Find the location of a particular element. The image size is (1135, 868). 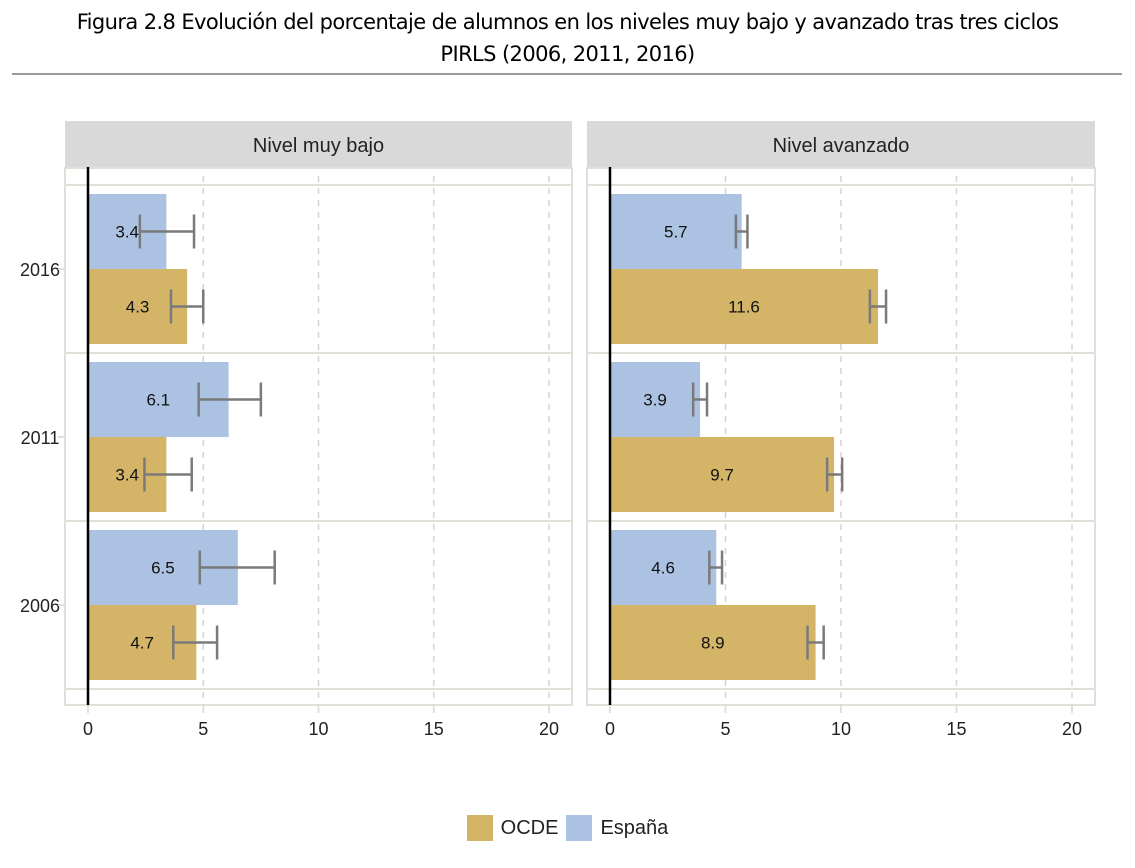

data-label-ocde-2006: 8.9 is located at coordinates (713, 643).